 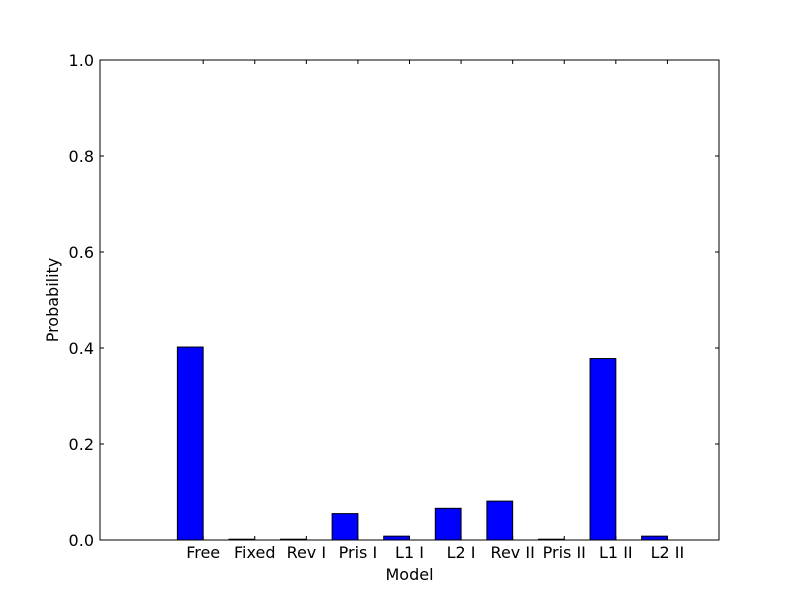 I want to click on y-tick-label: 0.2, so click(x=81, y=444).